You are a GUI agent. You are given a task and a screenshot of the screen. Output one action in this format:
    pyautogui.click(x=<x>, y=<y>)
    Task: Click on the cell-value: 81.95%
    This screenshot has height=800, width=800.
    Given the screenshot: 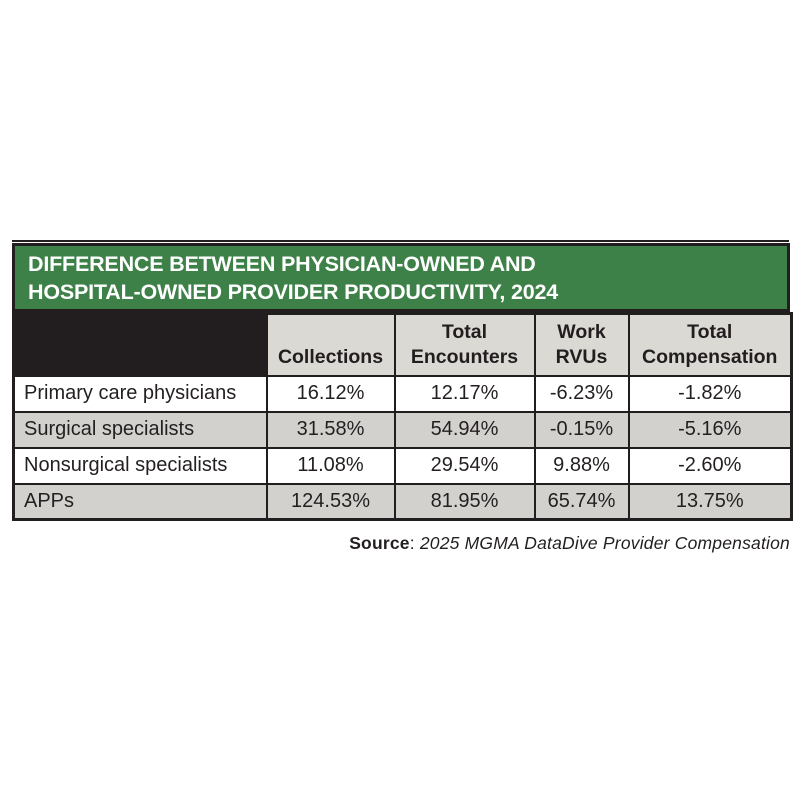 What is the action you would take?
    pyautogui.click(x=464, y=501)
    